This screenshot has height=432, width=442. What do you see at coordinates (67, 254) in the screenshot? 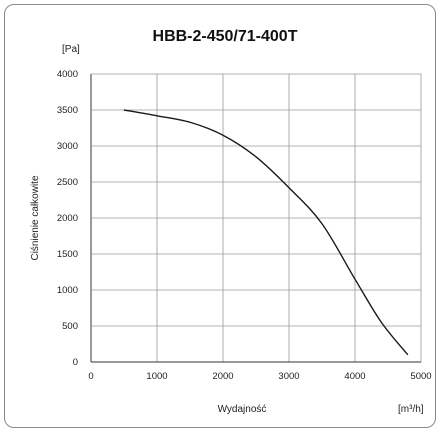
I see `y-tick-label: 1500` at bounding box center [67, 254].